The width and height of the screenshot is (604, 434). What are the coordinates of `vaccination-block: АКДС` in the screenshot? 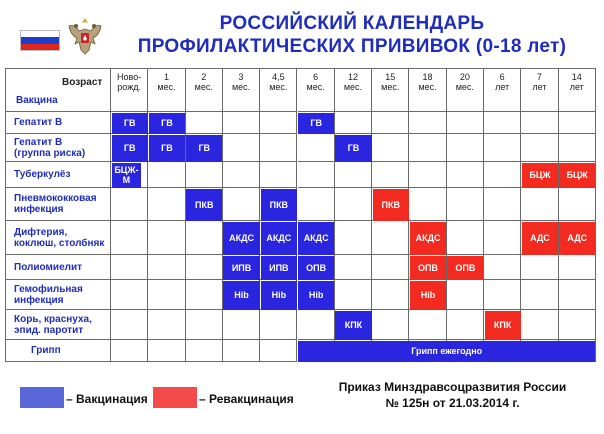 It's located at (316, 238).